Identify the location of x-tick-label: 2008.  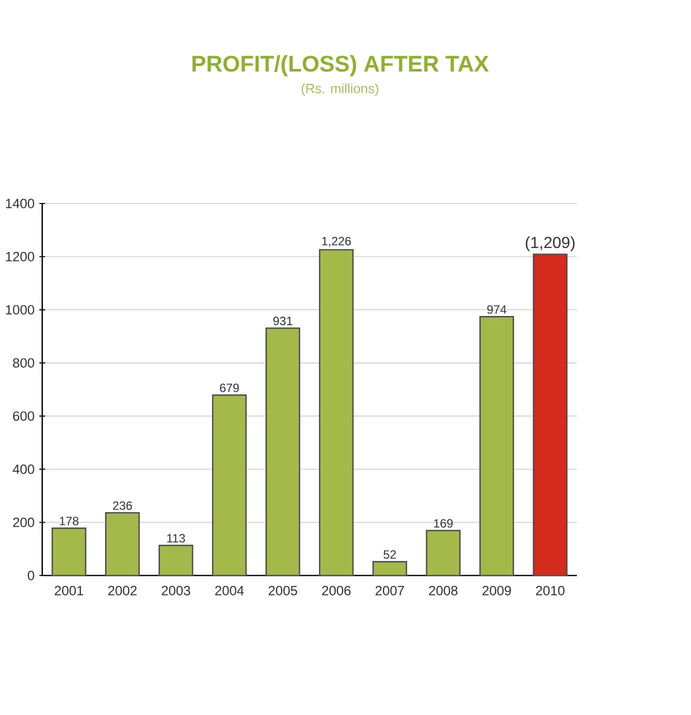
(443, 591).